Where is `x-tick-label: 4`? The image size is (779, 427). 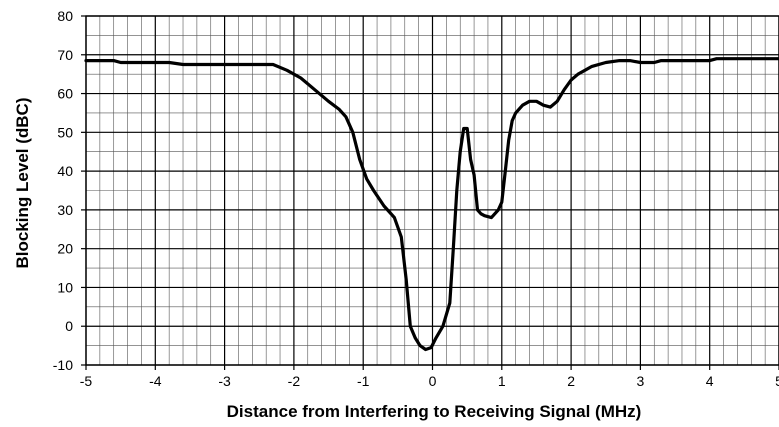 x-tick-label: 4 is located at coordinates (710, 381).